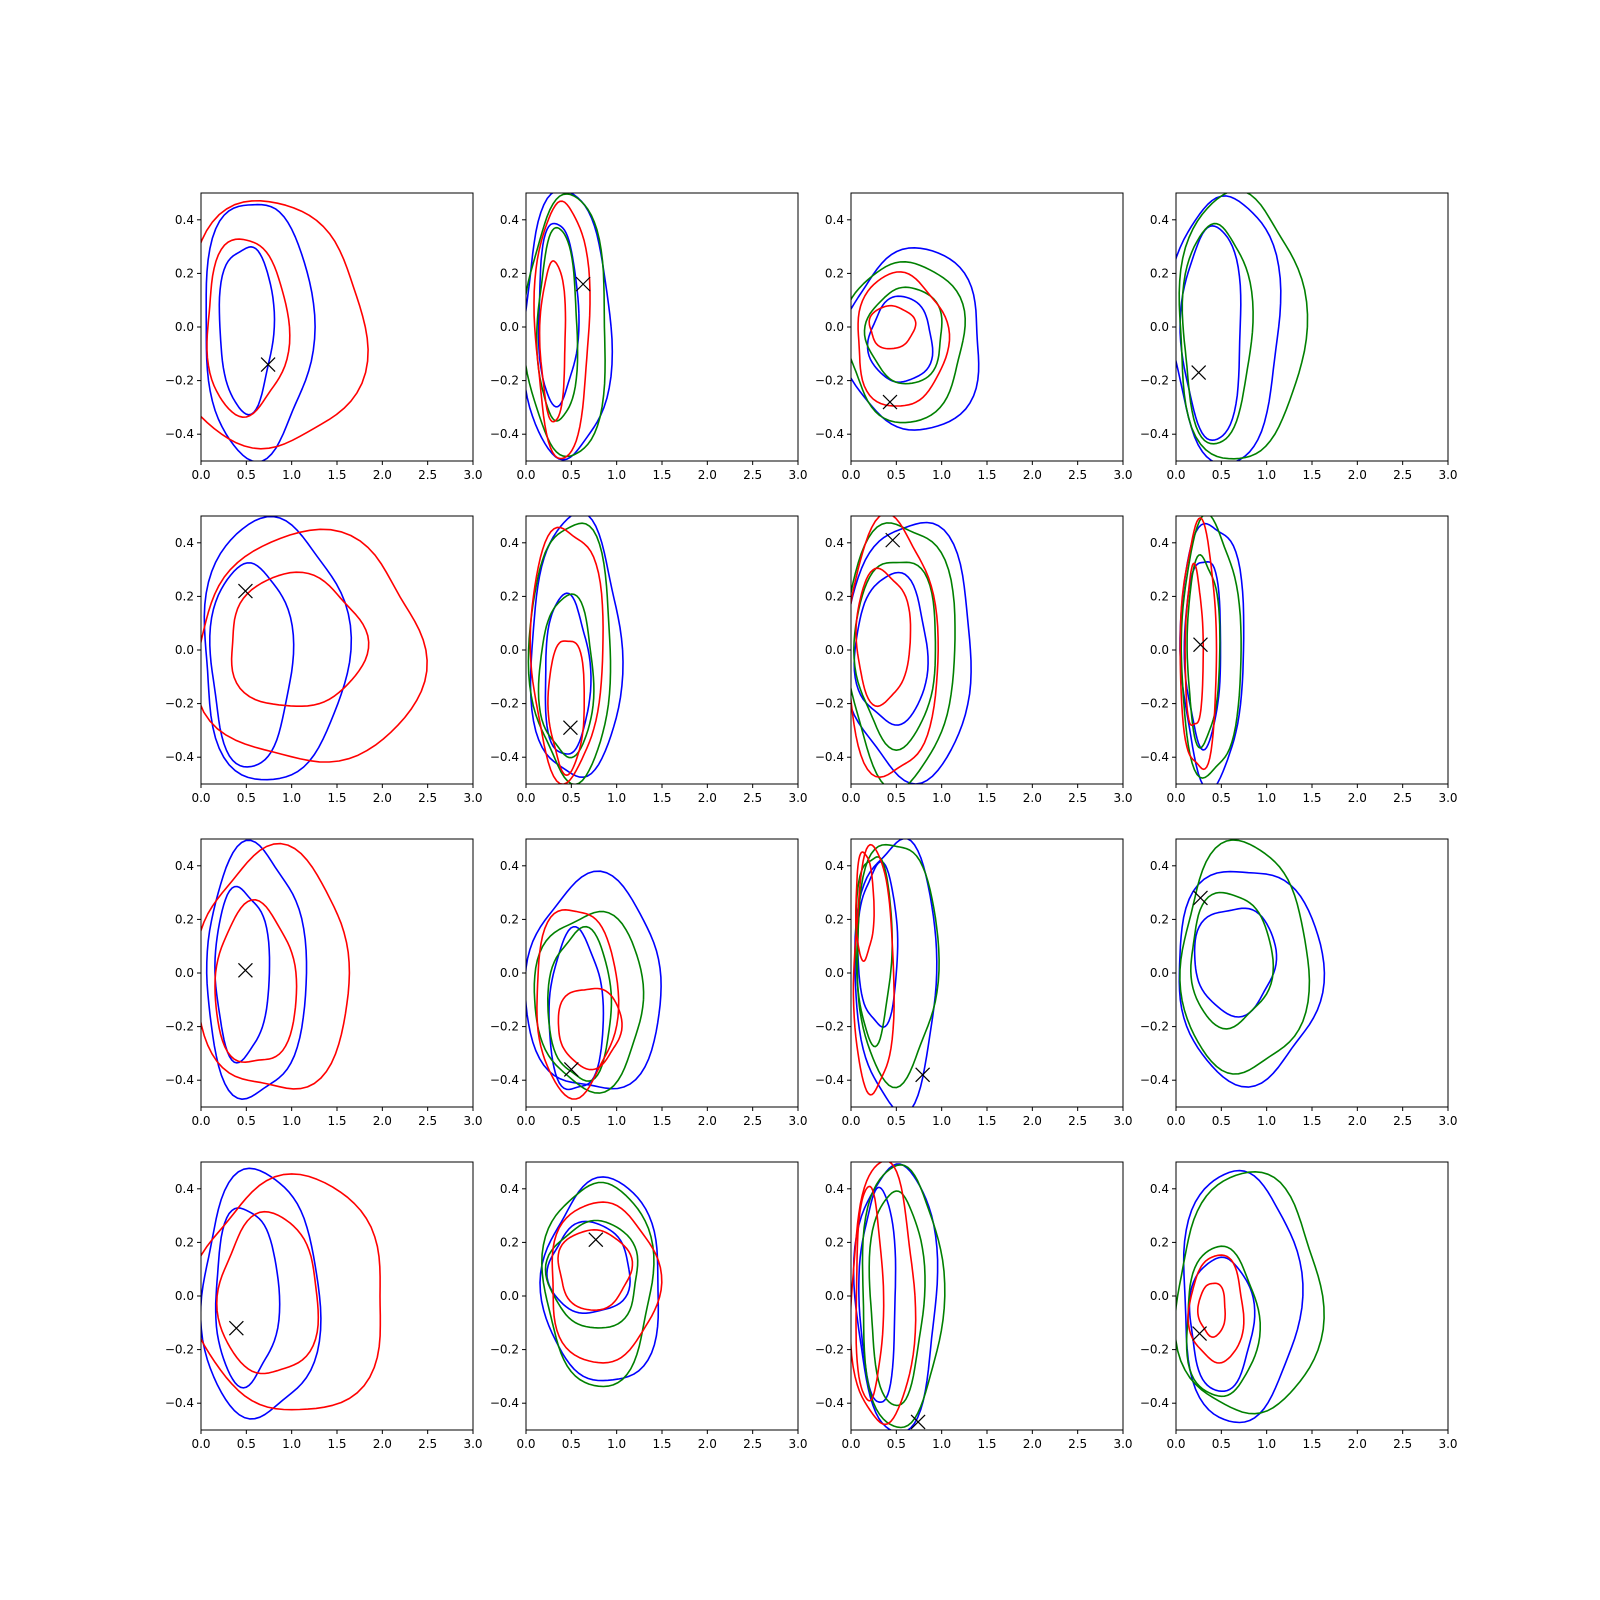 The image size is (1600, 1600). I want to click on panel-16: 0.0 0.5 1.0 1.5 2.0 2.5 3.0 −0.4 −0.2 0.0 0.2 0.4, so click(1299, 1306).